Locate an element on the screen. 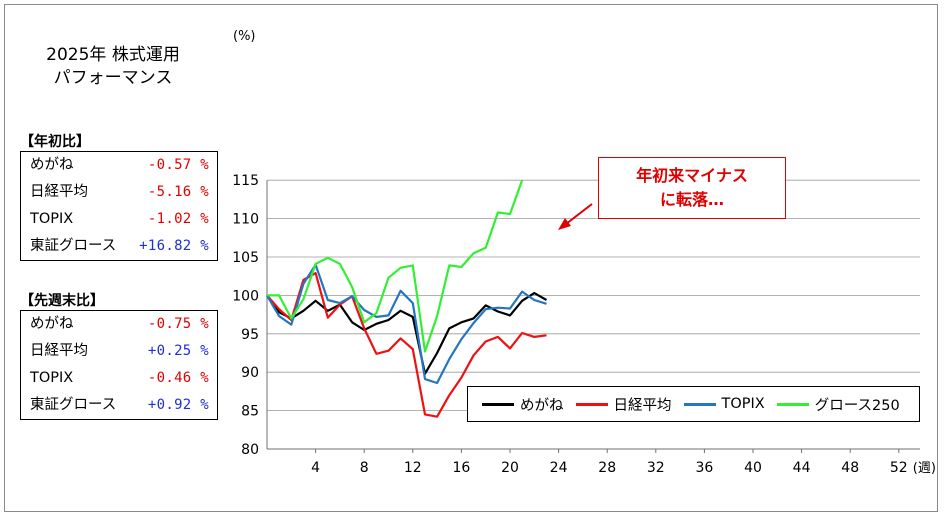 The height and width of the screenshot is (518, 944). x-tick-label: 44 is located at coordinates (802, 468).